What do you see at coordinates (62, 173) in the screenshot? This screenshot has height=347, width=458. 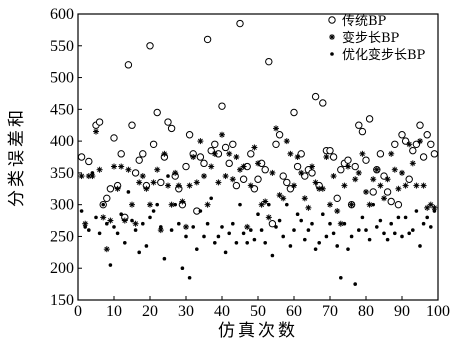 I see `y-tick-label: 350` at bounding box center [62, 173].